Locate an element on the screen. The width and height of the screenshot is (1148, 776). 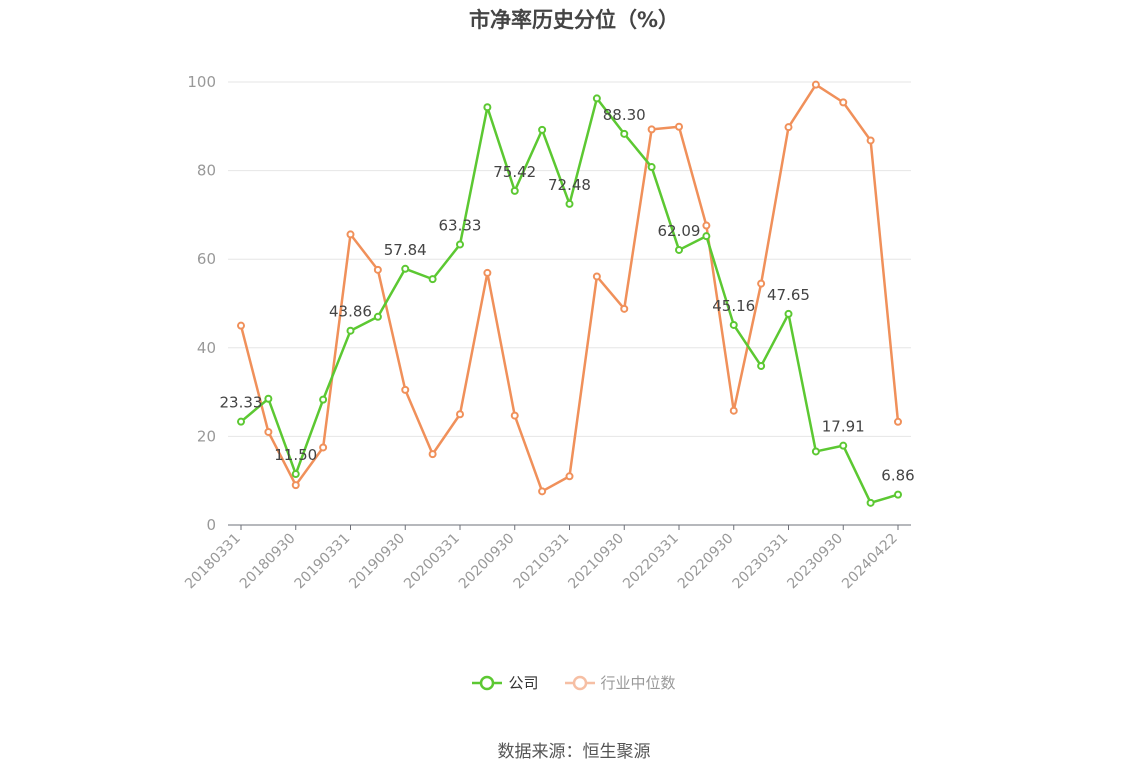
data-label: 57.84 is located at coordinates (405, 250).